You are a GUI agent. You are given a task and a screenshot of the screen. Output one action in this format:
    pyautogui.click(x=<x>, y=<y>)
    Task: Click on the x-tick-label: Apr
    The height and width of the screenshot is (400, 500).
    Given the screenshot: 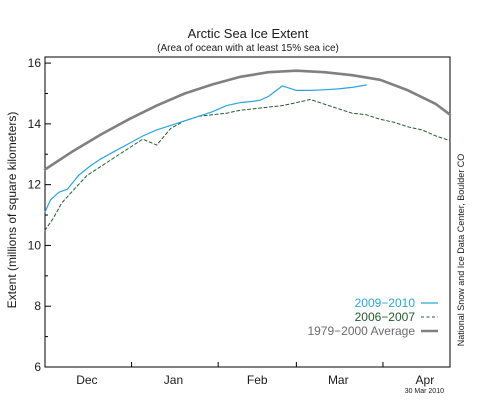 What is the action you would take?
    pyautogui.click(x=425, y=380)
    